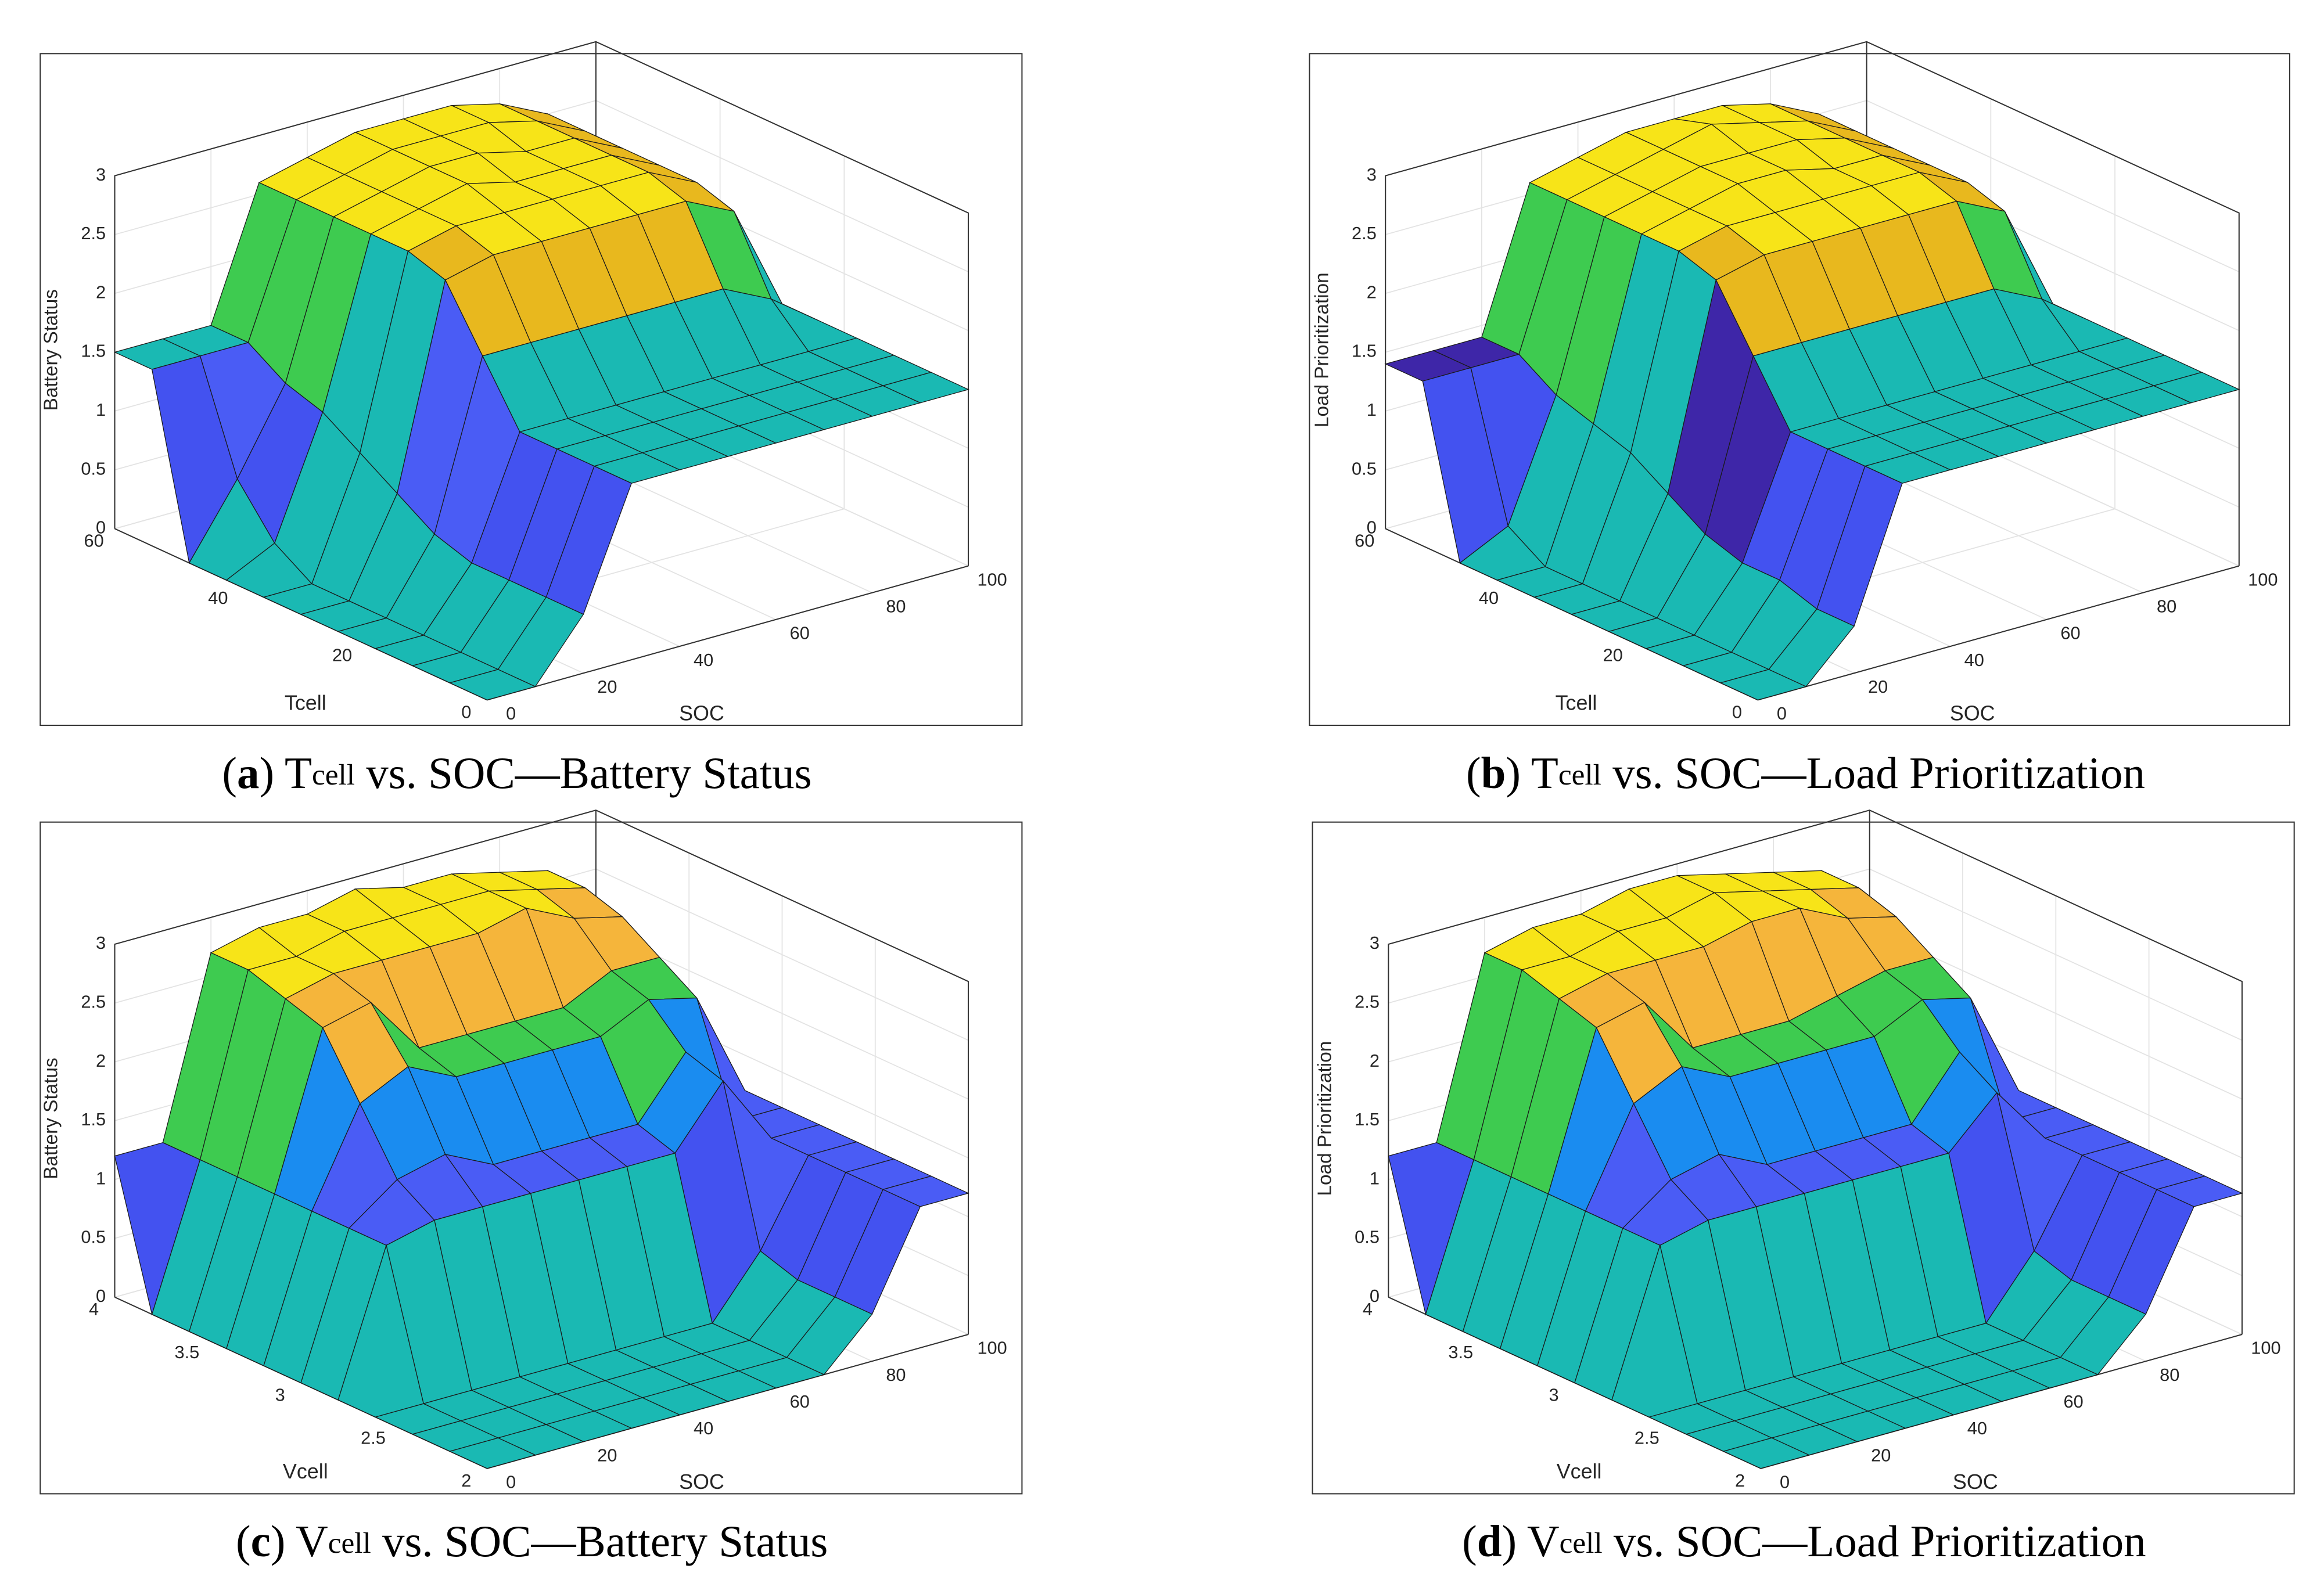 This screenshot has width=2324, height=1594. I want to click on caption-part: d, so click(1489, 1541).